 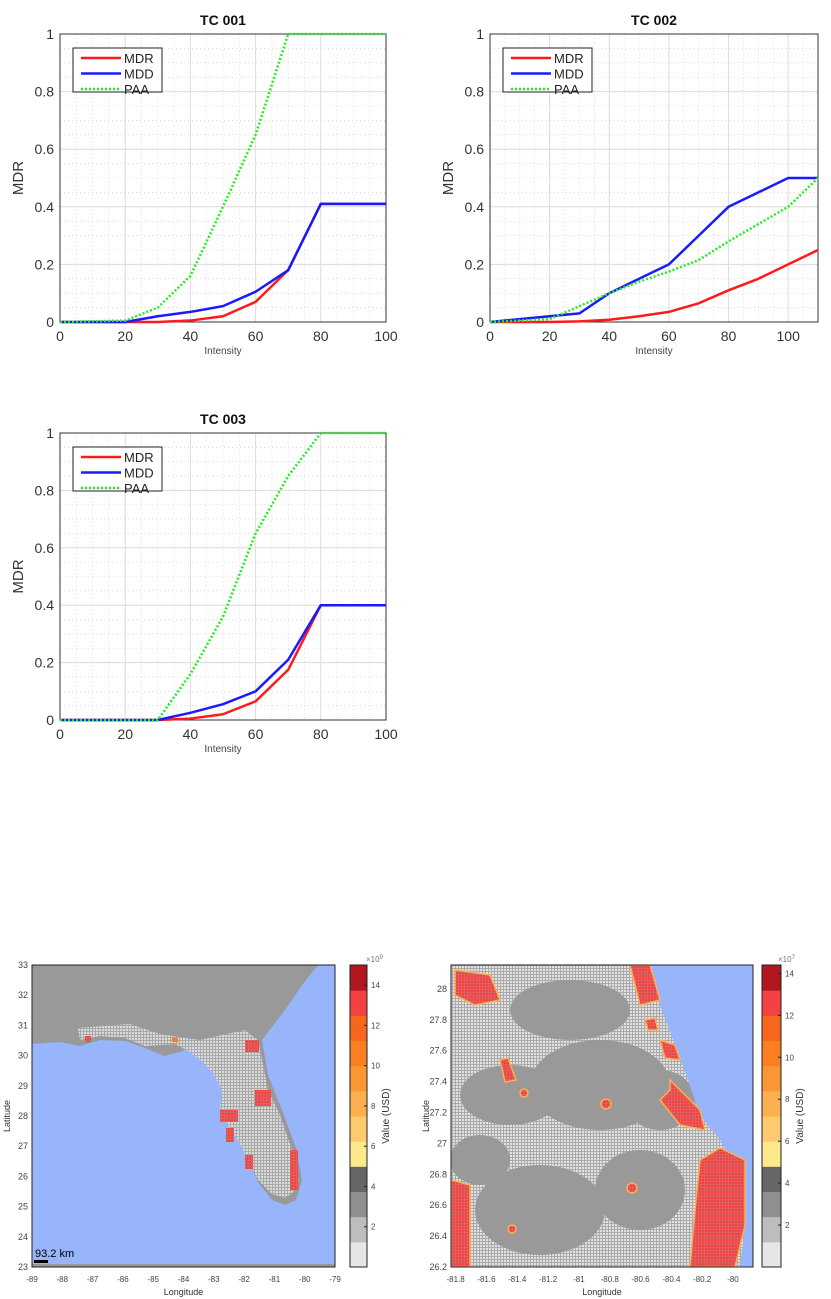 I want to click on x-tick-label: -80.8, so click(x=610, y=1279).